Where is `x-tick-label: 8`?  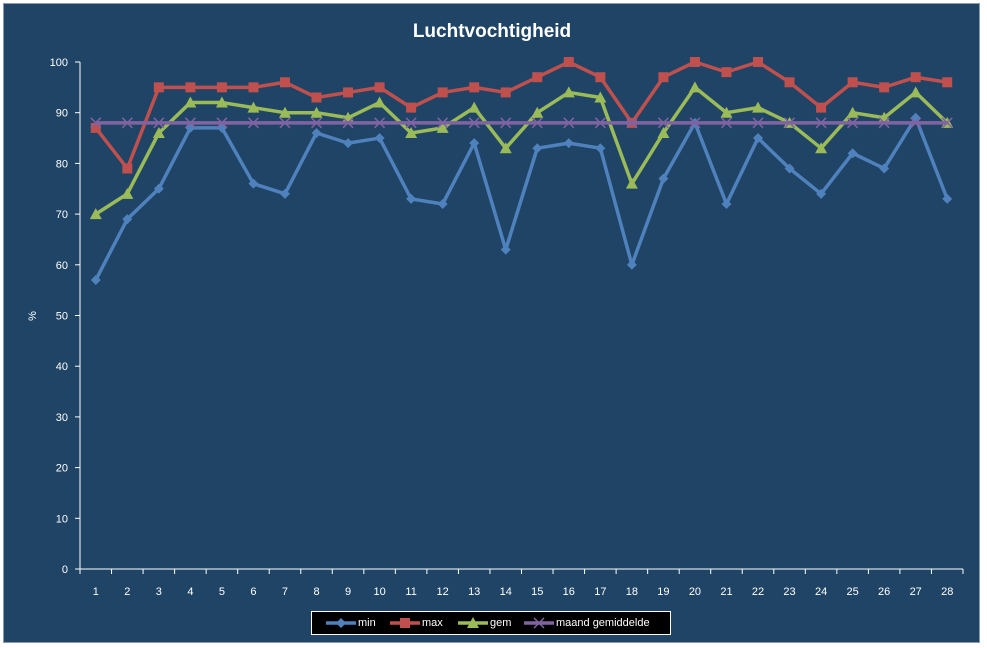
x-tick-label: 8 is located at coordinates (316, 592).